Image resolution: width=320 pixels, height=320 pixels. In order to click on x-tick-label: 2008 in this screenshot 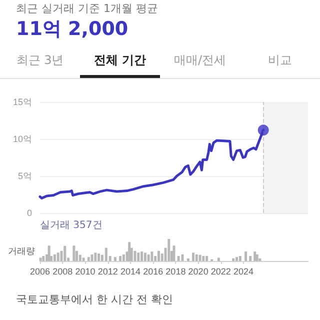, I will do `click(62, 271)`.